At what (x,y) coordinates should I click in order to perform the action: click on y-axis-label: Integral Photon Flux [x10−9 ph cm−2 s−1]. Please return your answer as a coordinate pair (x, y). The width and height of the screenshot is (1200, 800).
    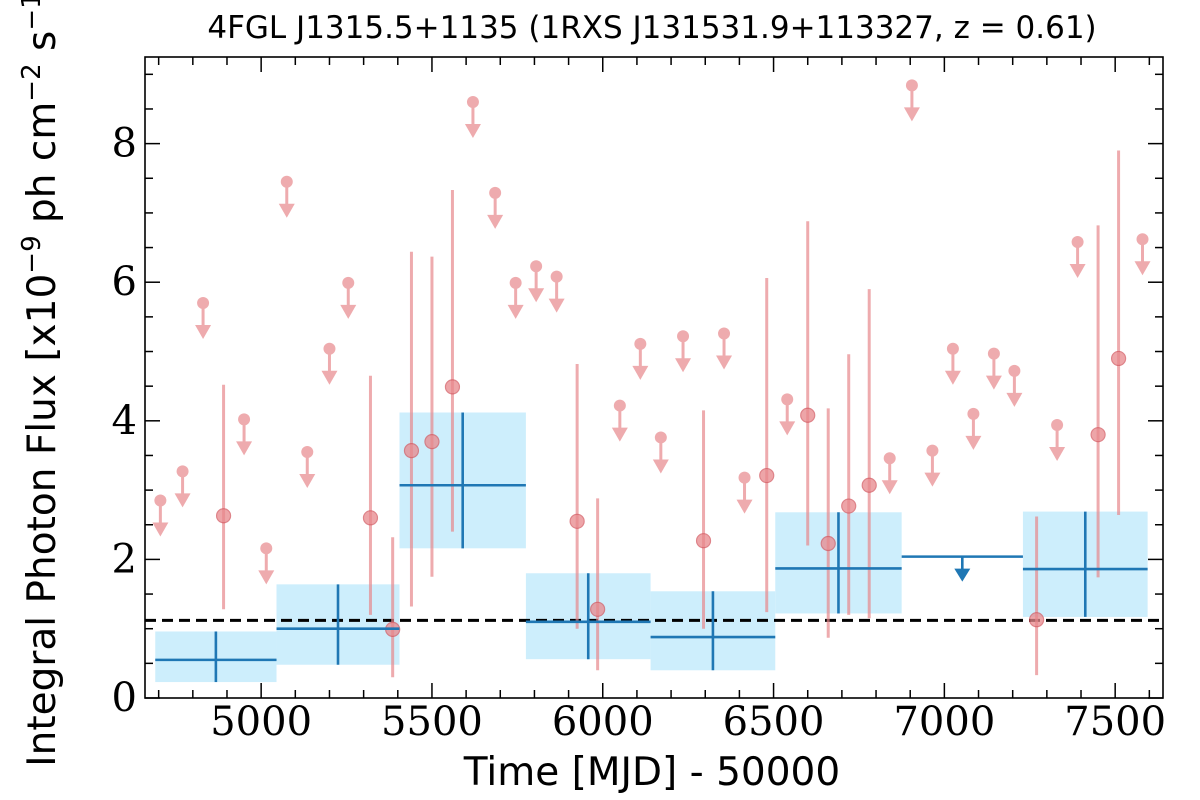
    Looking at the image, I should click on (41, 383).